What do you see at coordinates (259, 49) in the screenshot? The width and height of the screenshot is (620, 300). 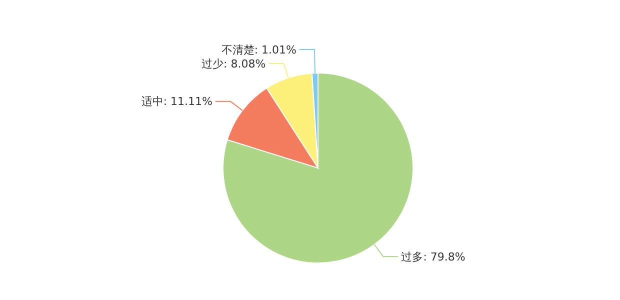 I see `slice-label: 不清楚: 1.01%` at bounding box center [259, 49].